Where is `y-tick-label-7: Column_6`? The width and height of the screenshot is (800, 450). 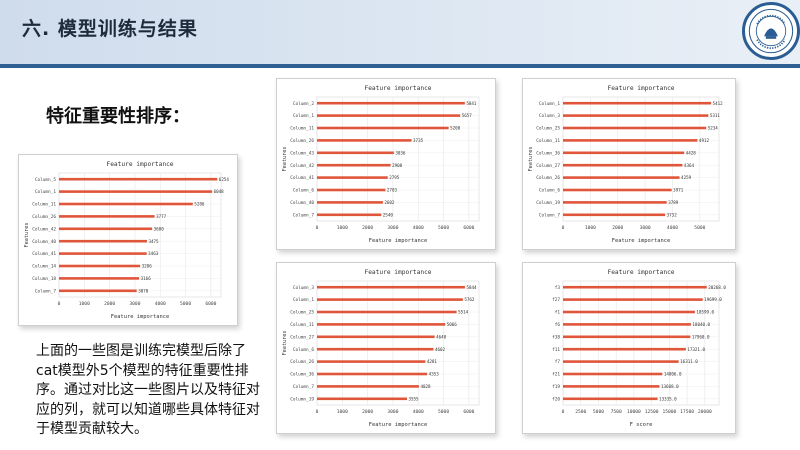 y-tick-label-7: Column_6 is located at coordinates (550, 191).